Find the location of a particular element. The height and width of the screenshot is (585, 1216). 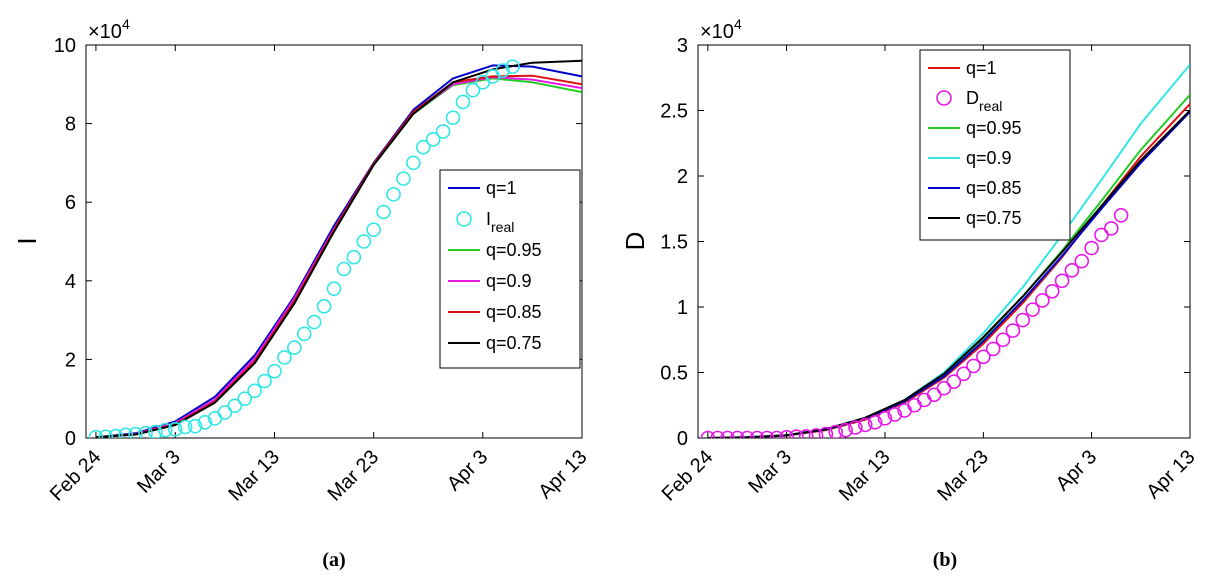

x-tick-label: Feb 24 is located at coordinates (76, 476).